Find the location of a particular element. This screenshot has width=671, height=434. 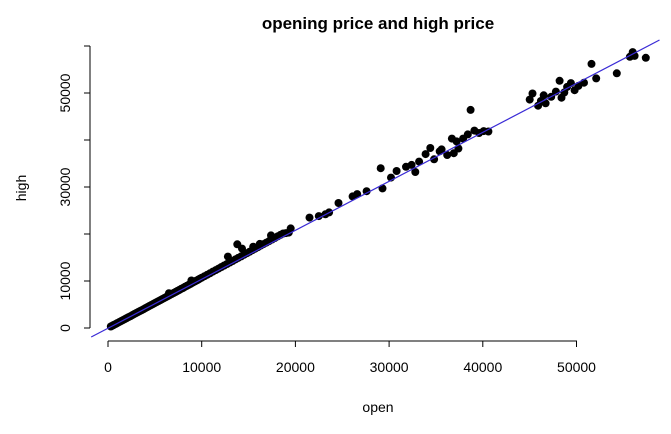

x-axis-ticks: 0 10000 20000 30000 40000 50000 is located at coordinates (350, 358).